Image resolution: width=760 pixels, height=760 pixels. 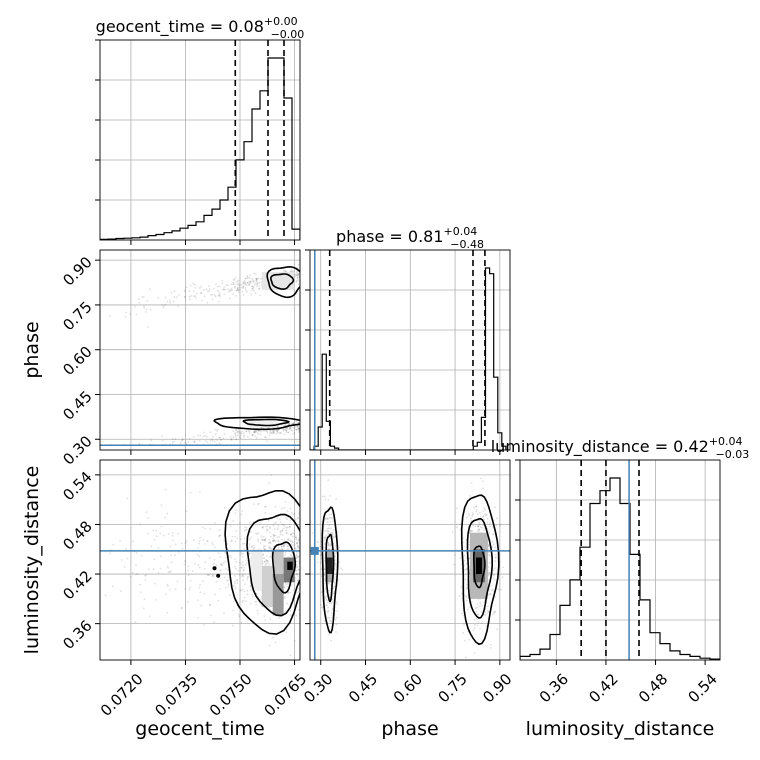 What do you see at coordinates (330, 568) in the screenshot?
I see `contour-inner` at bounding box center [330, 568].